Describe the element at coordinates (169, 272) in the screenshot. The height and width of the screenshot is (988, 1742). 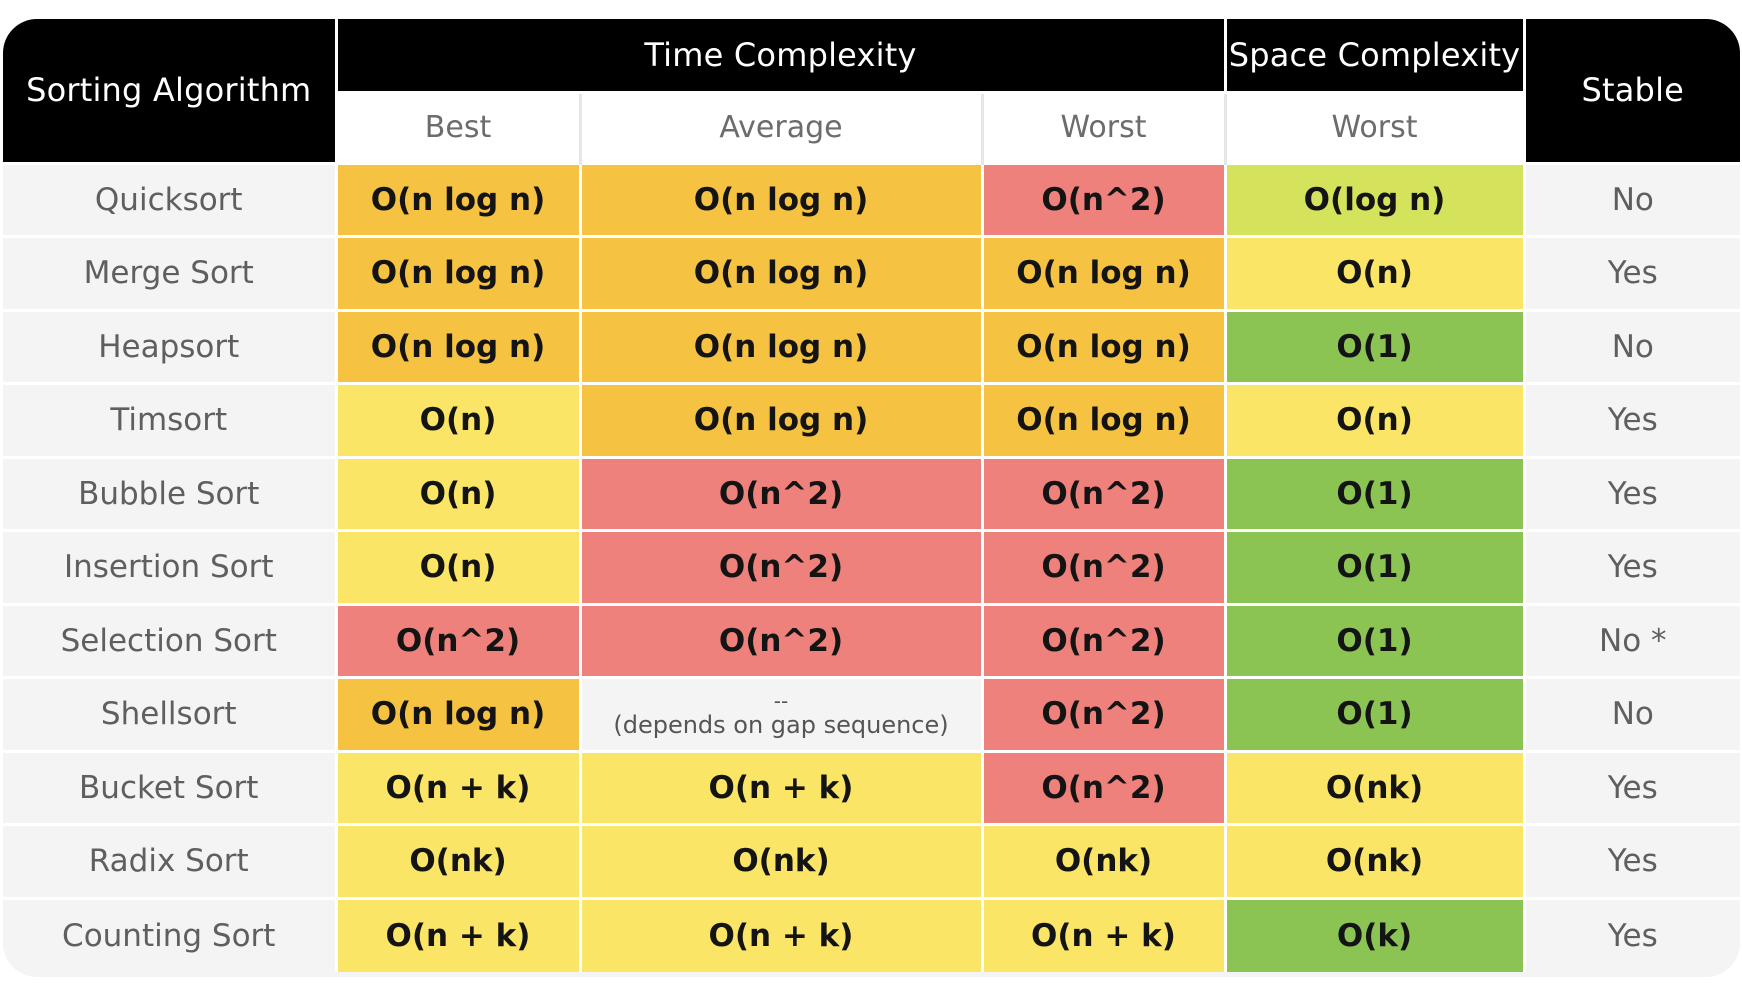
I see `algorithm-name: Merge Sort` at that location.